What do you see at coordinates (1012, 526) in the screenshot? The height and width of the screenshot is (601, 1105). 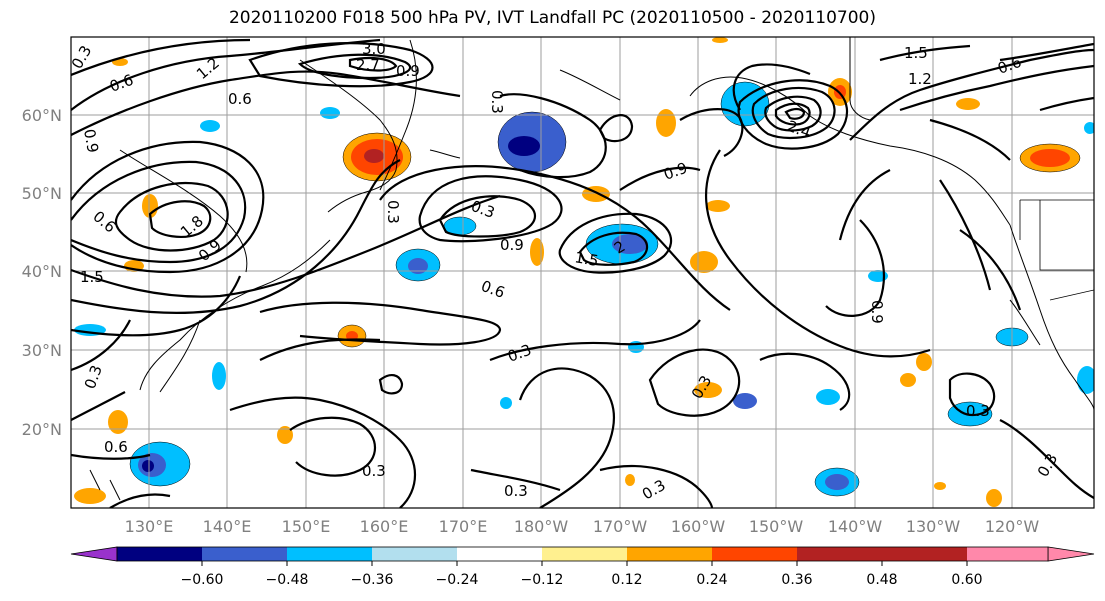 I see `lon-label: 120°W` at bounding box center [1012, 526].